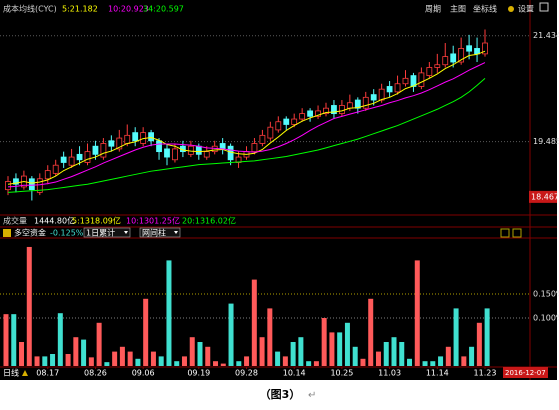  I want to click on toolbar-button: 坐标线, so click(485, 9).